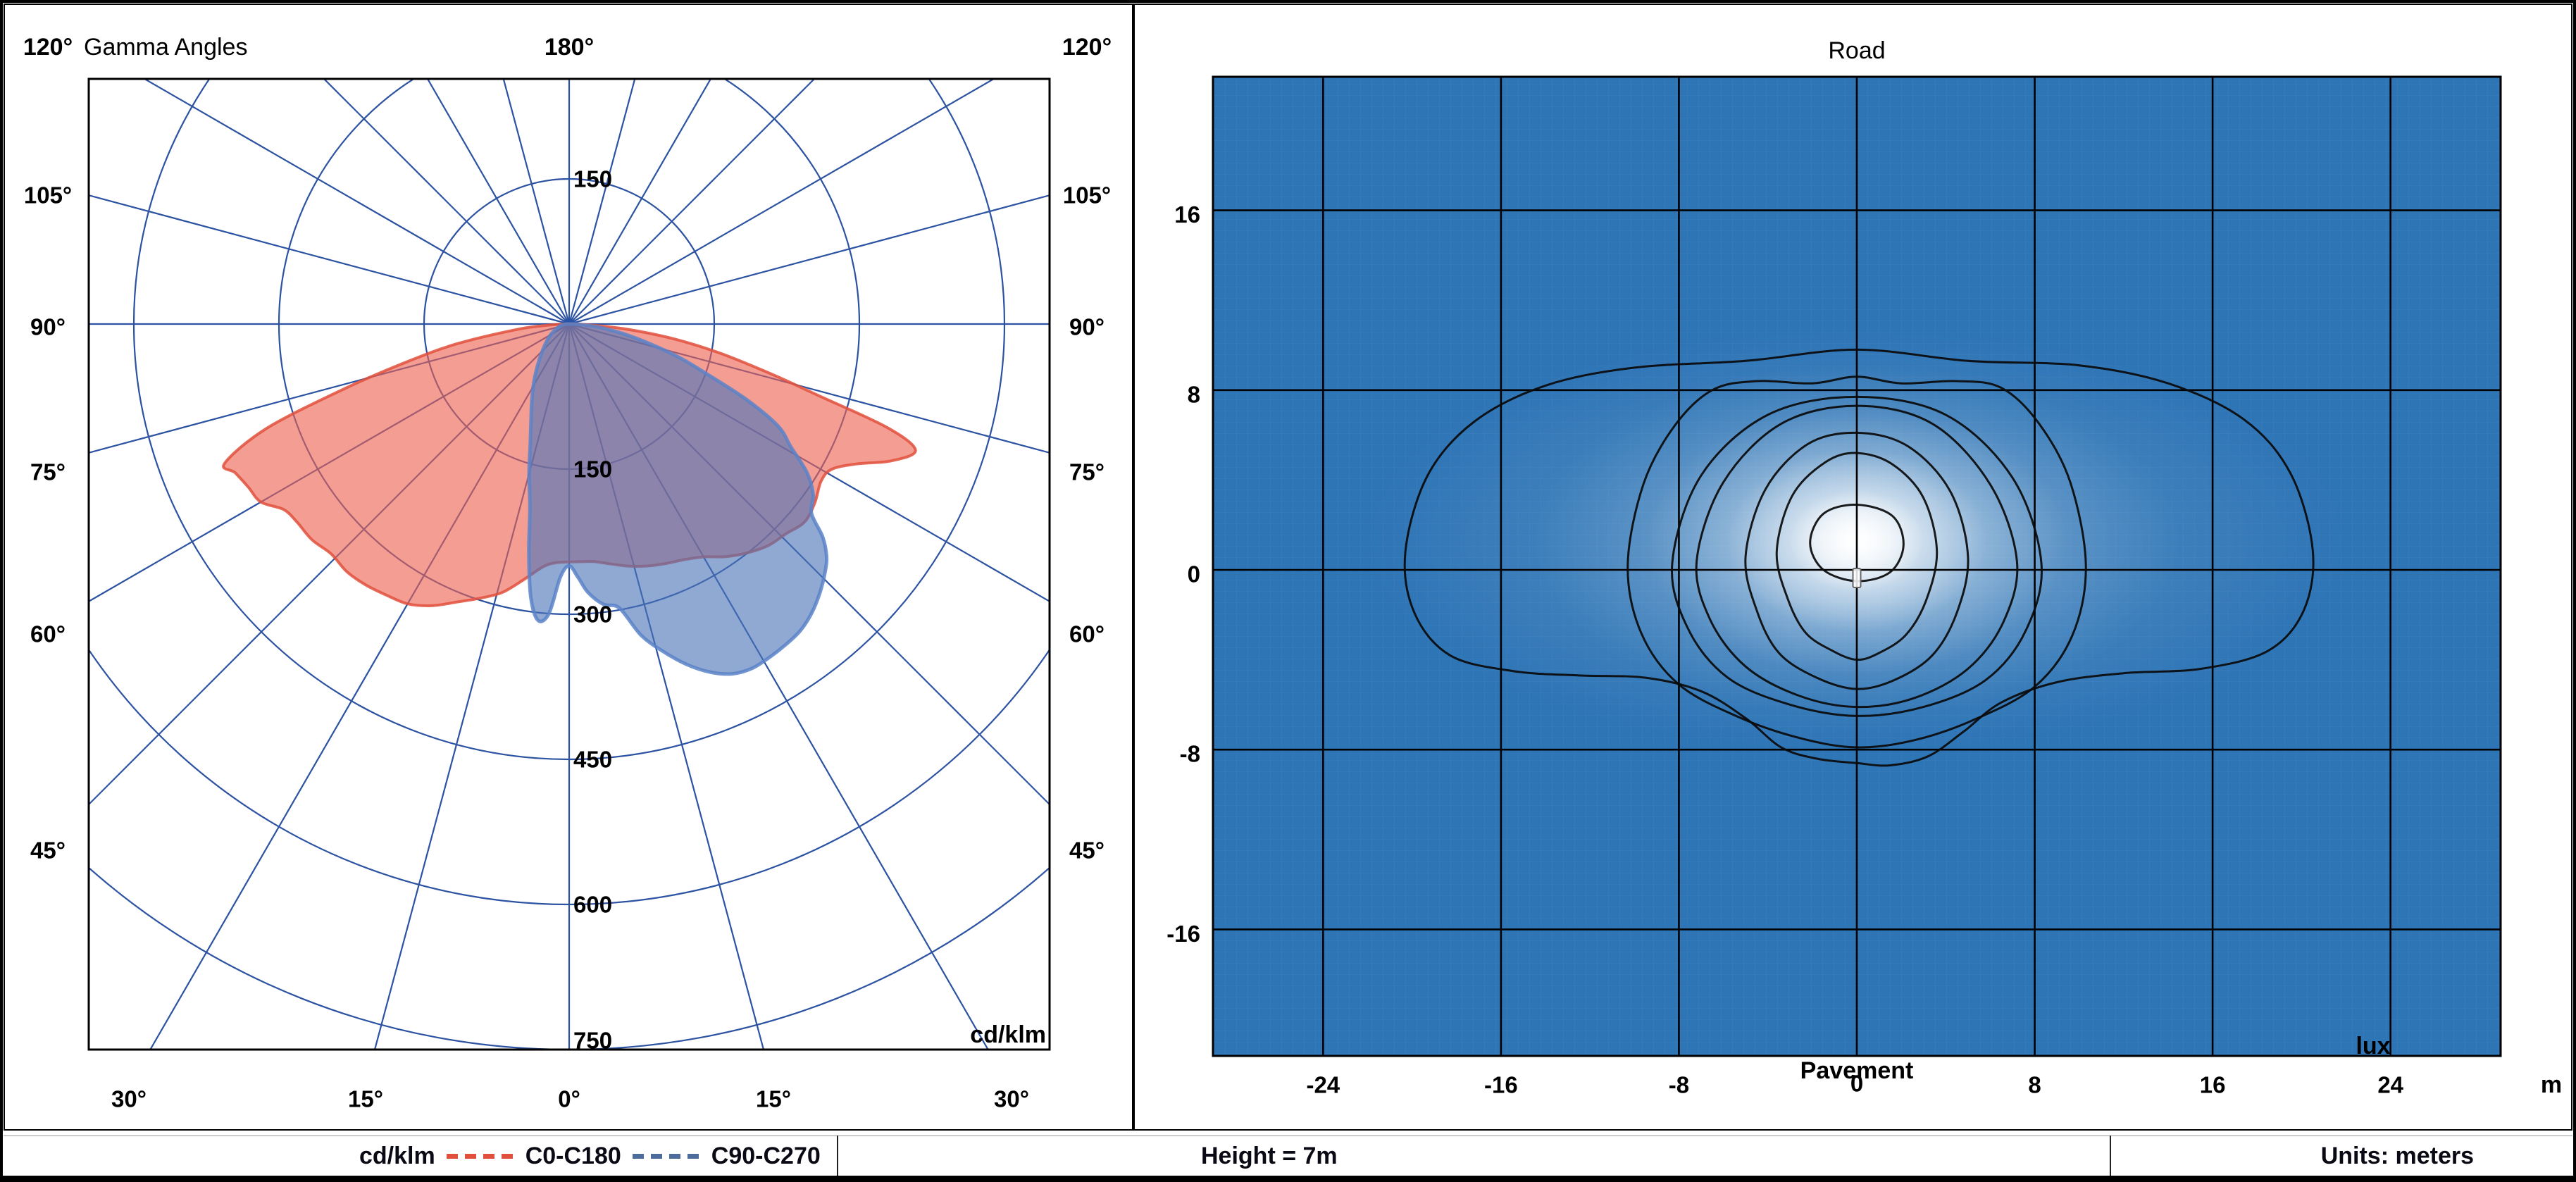 The height and width of the screenshot is (1182, 2576). I want to click on units-label: Units: meters, so click(2397, 1156).